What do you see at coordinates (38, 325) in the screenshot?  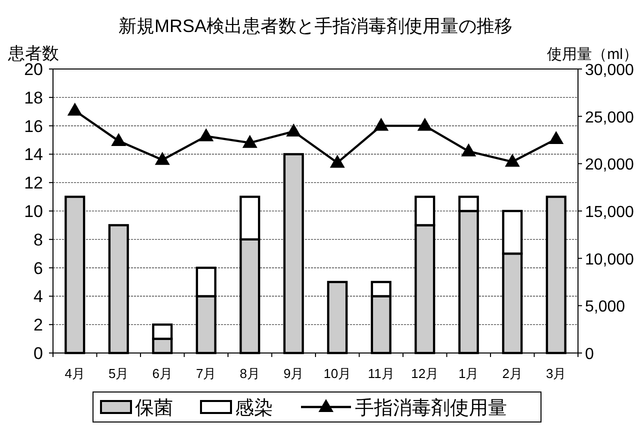 I see `y-tick-label: 2` at bounding box center [38, 325].